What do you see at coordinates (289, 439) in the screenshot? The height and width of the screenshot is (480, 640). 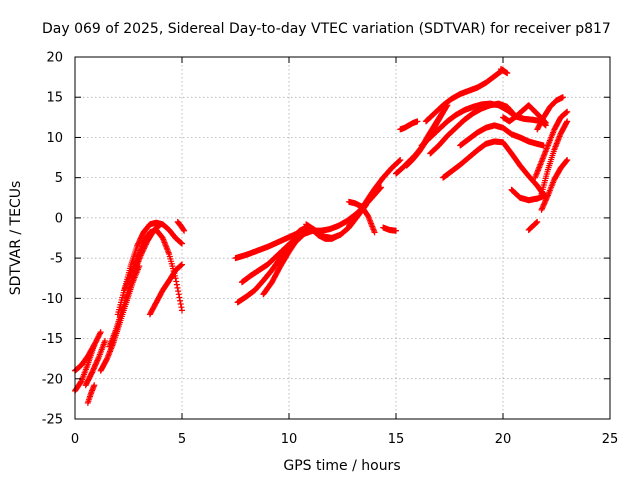 I see `x-tick-label: 10` at bounding box center [289, 439].